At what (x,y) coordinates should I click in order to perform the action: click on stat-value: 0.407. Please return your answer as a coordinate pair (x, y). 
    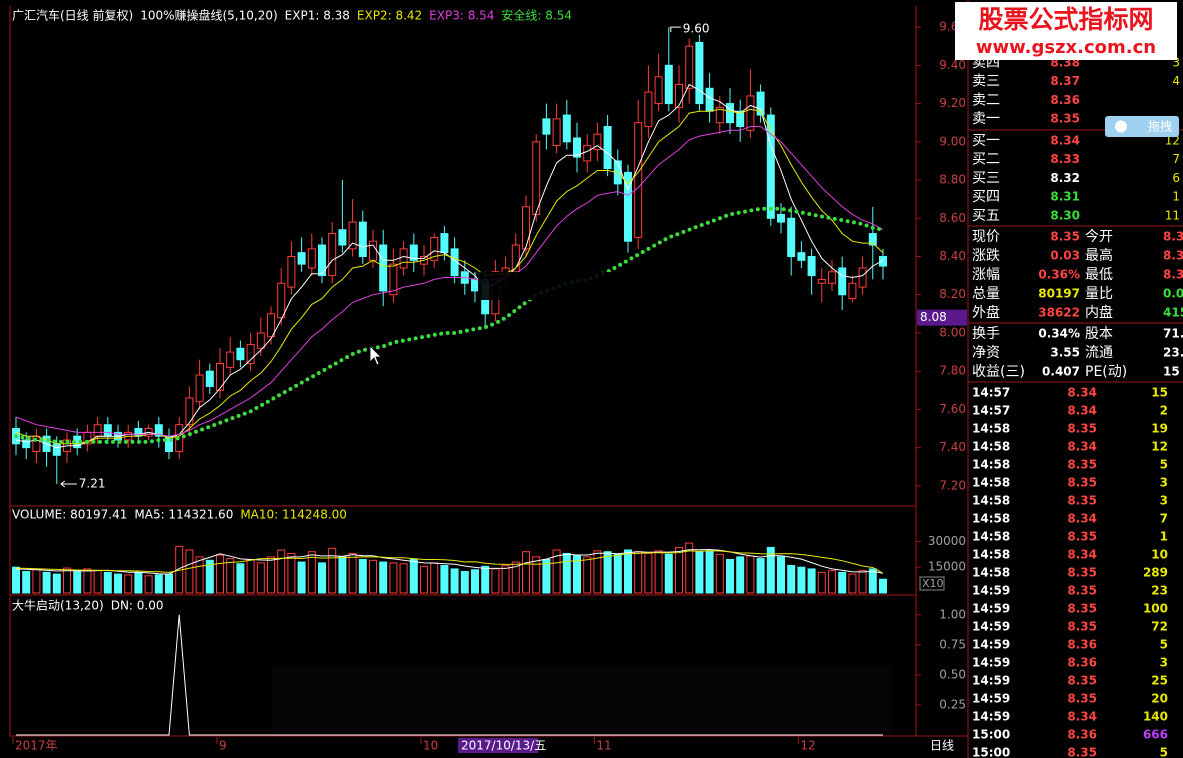
    Looking at the image, I should click on (1061, 372).